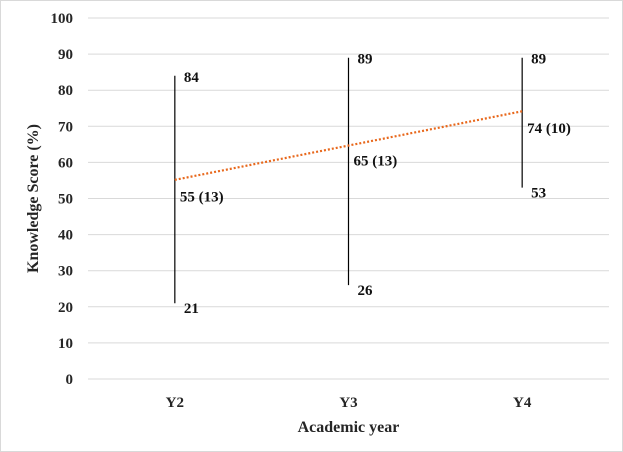  I want to click on y-tick-label: 100, so click(62, 19).